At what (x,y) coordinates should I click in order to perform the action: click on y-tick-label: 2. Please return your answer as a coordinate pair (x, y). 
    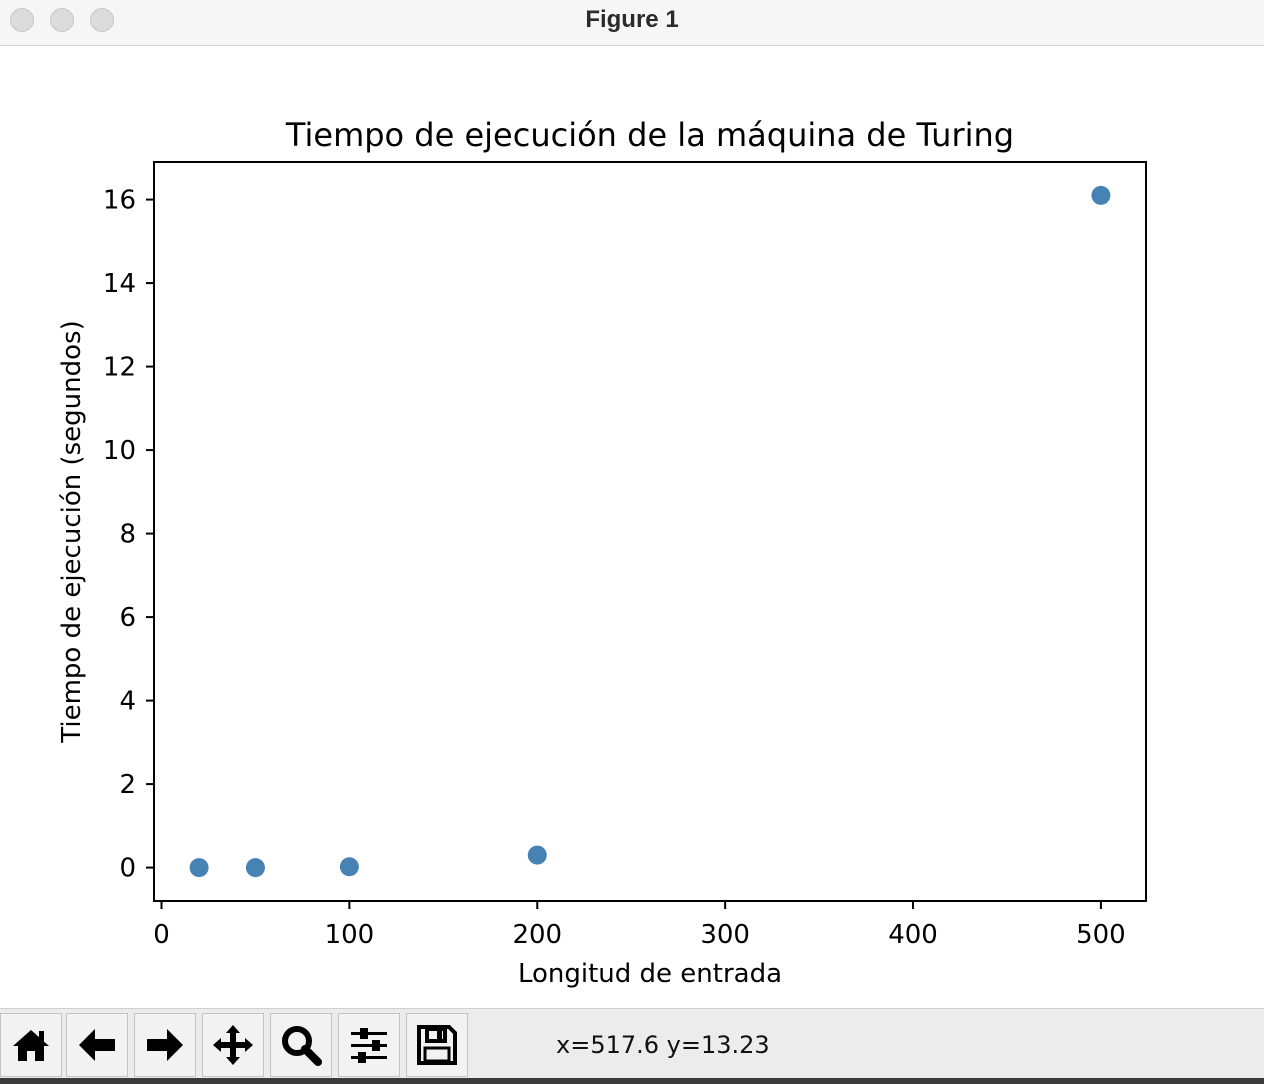
    Looking at the image, I should click on (127, 785).